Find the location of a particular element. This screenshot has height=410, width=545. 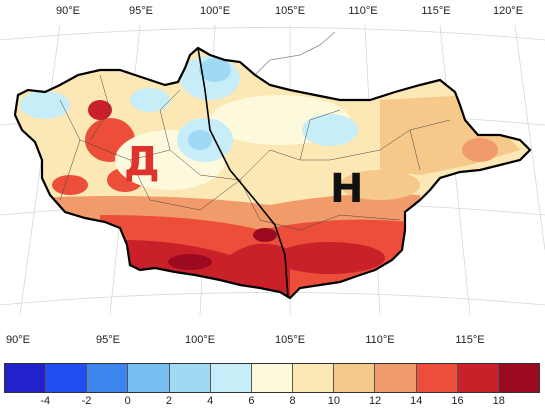

bottom-axis-label: 95°E is located at coordinates (108, 340).